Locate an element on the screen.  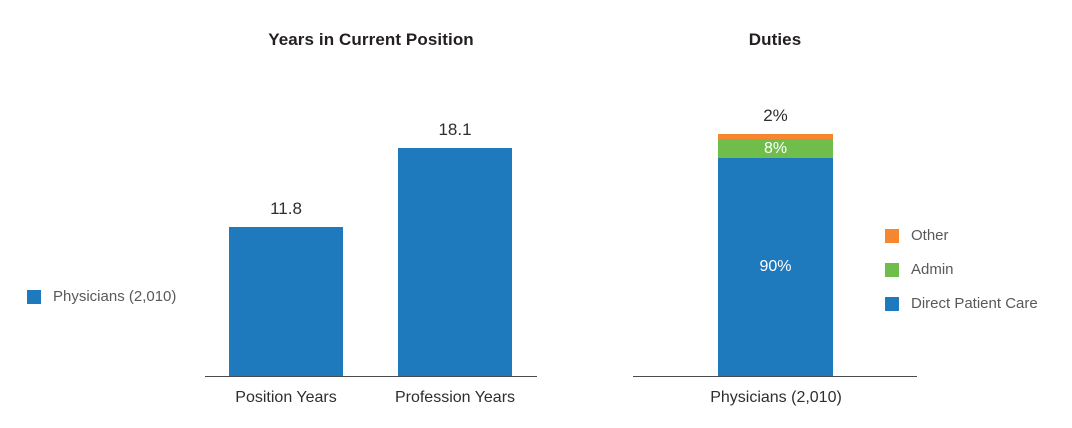
x-label-position-years: Position Years is located at coordinates (286, 397).